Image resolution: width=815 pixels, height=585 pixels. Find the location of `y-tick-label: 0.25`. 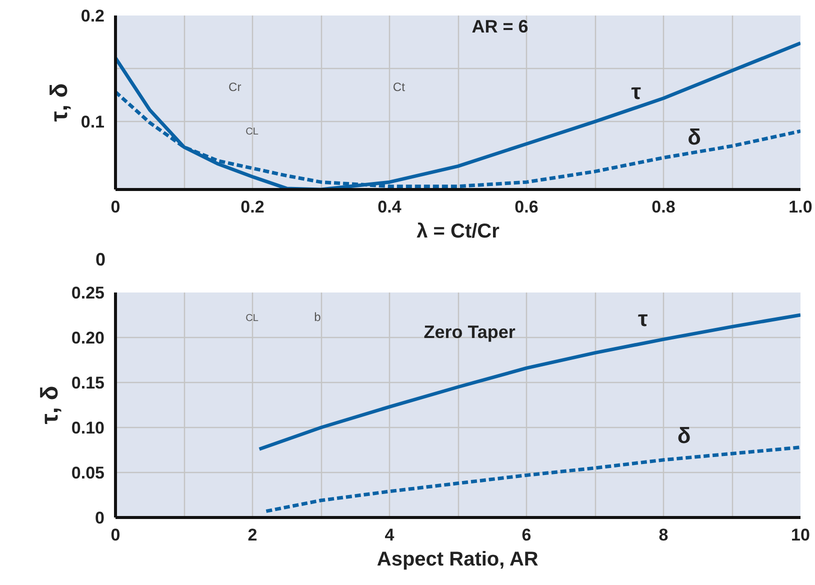

y-tick-label: 0.25 is located at coordinates (88, 293).